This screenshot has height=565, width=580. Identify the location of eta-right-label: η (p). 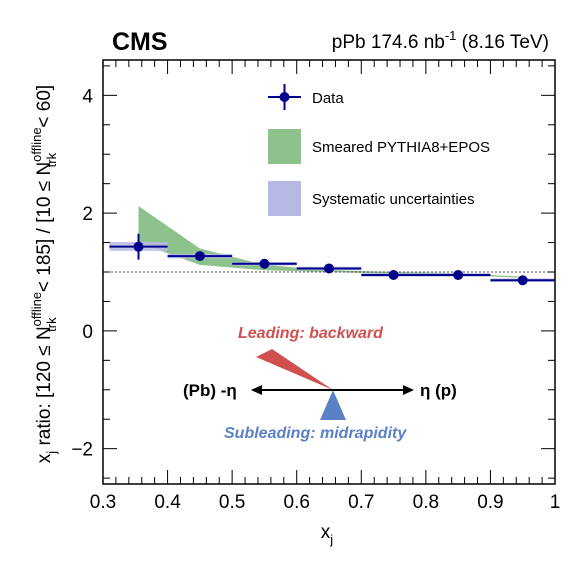
(438, 390).